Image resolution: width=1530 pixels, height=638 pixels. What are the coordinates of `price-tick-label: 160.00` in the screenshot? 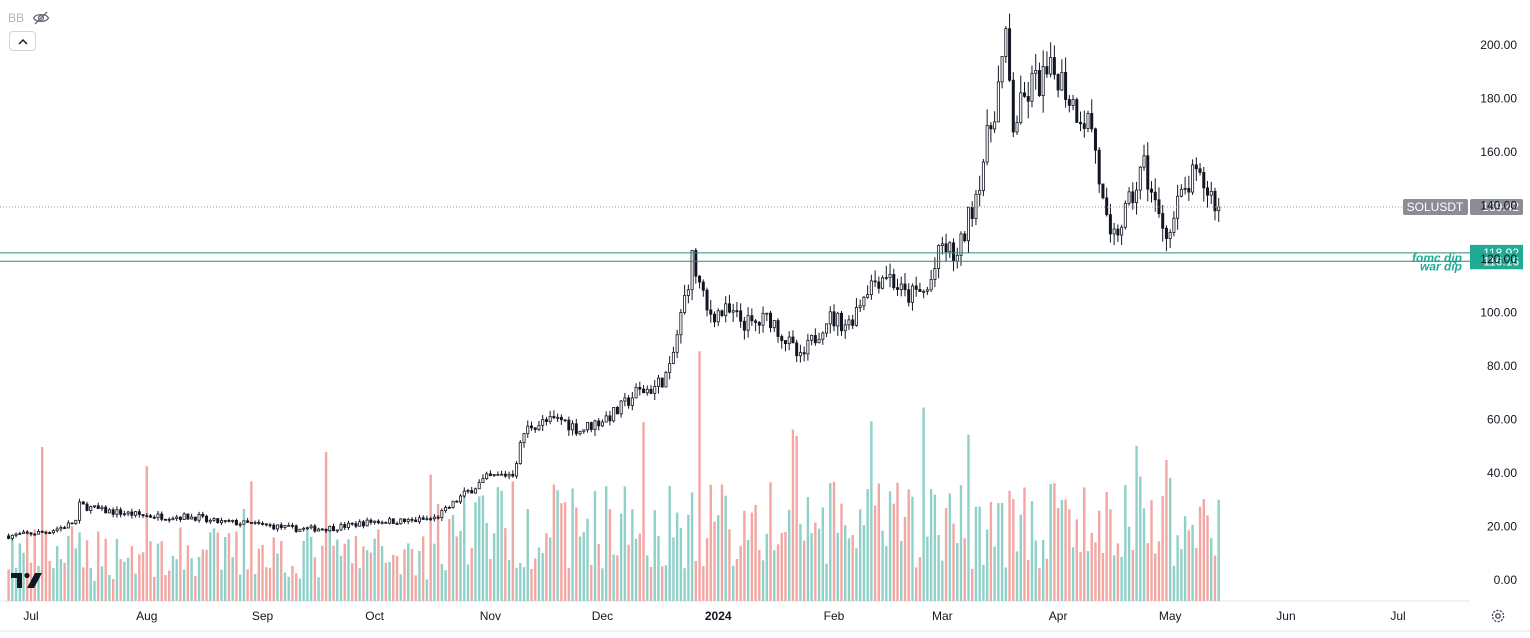 It's located at (1498, 152).